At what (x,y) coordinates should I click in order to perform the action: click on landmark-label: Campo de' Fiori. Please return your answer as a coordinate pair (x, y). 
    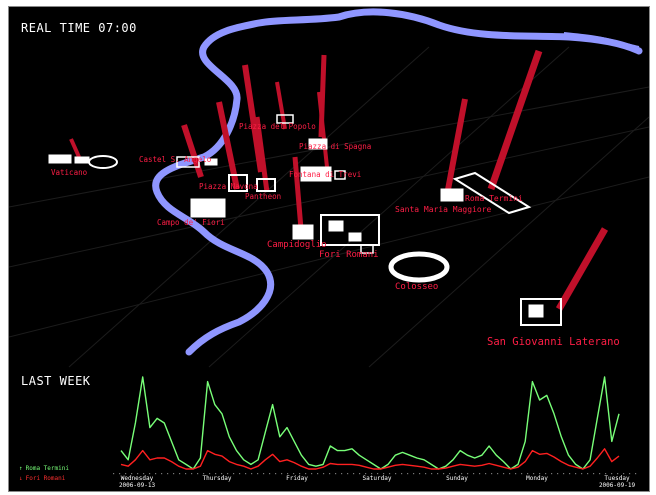
    Looking at the image, I should click on (191, 222).